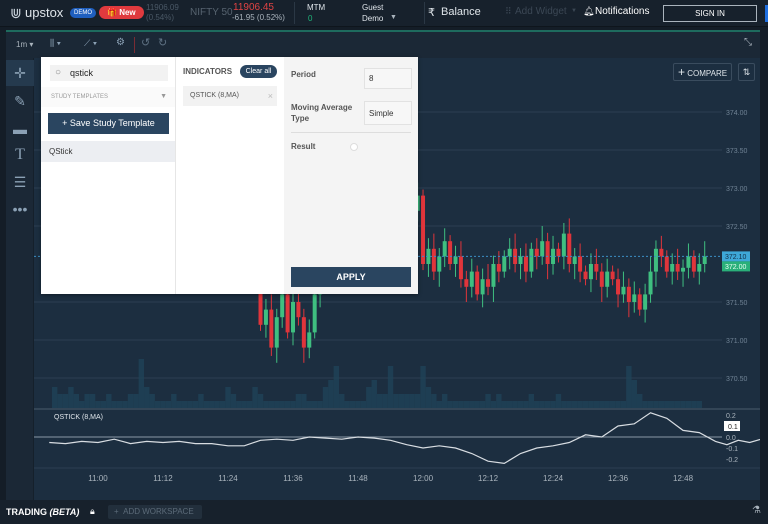  Describe the element at coordinates (20, 129) in the screenshot. I see `shape-tool: ▬` at that location.